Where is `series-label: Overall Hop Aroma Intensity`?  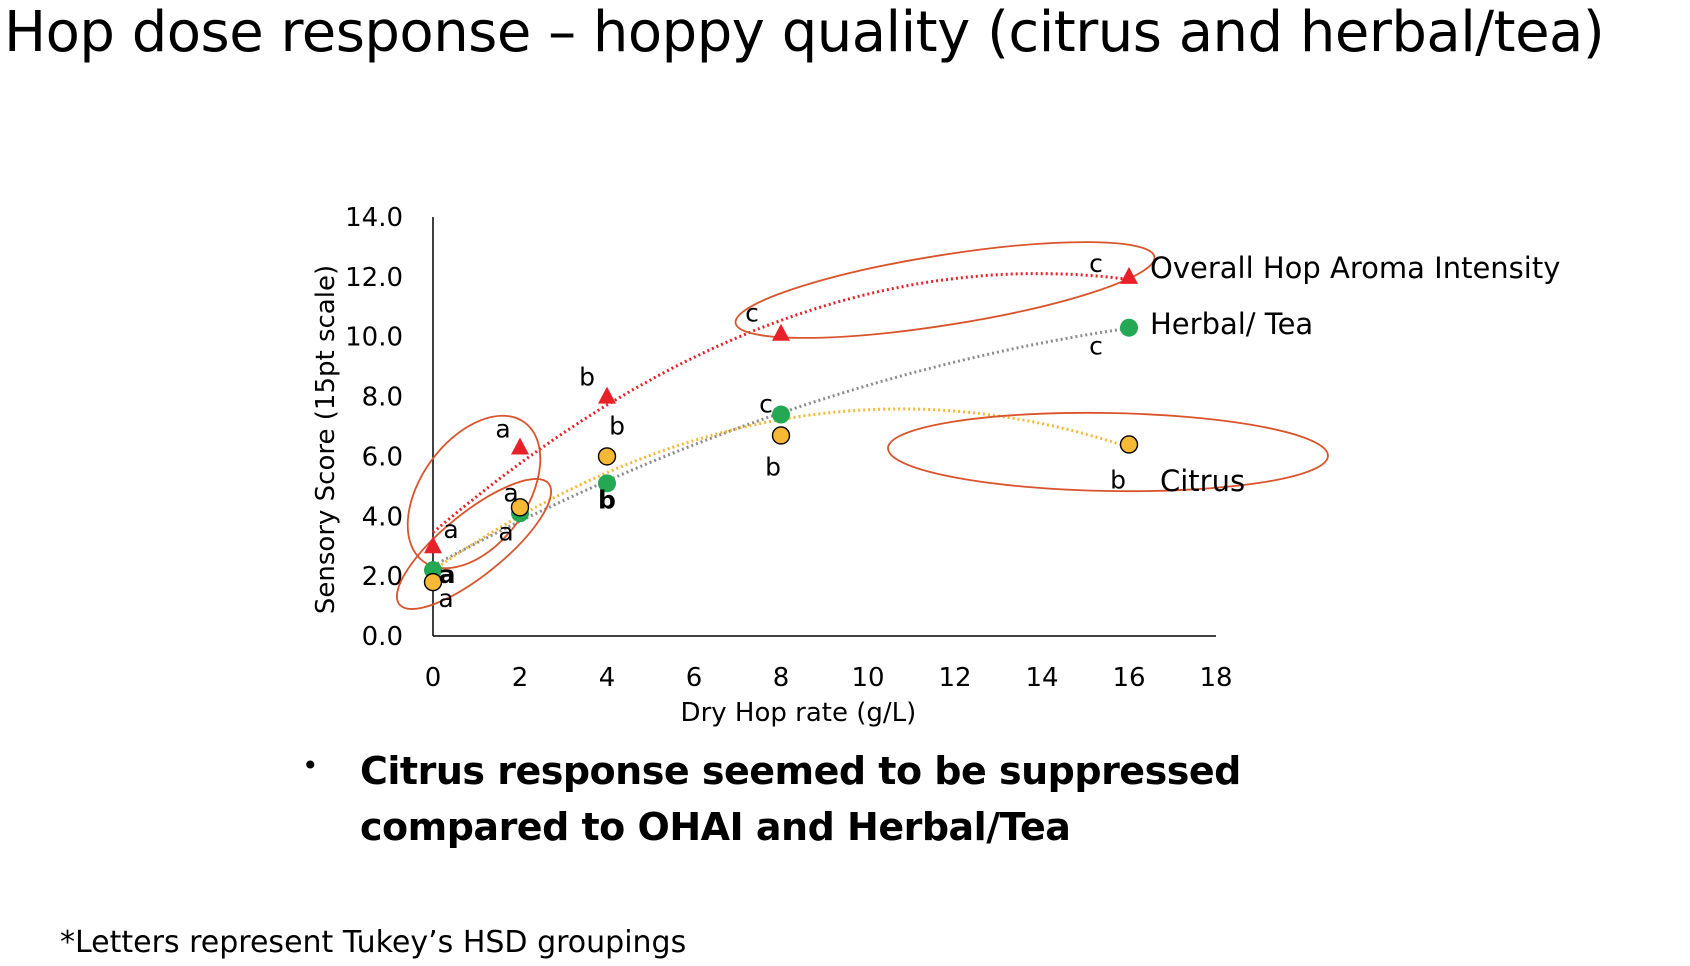 series-label: Overall Hop Aroma Intensity is located at coordinates (1355, 268).